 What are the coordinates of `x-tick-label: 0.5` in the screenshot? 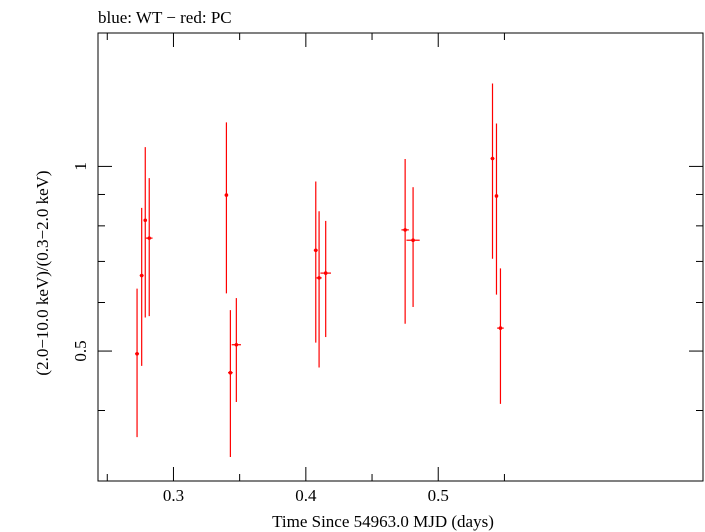 It's located at (438, 495).